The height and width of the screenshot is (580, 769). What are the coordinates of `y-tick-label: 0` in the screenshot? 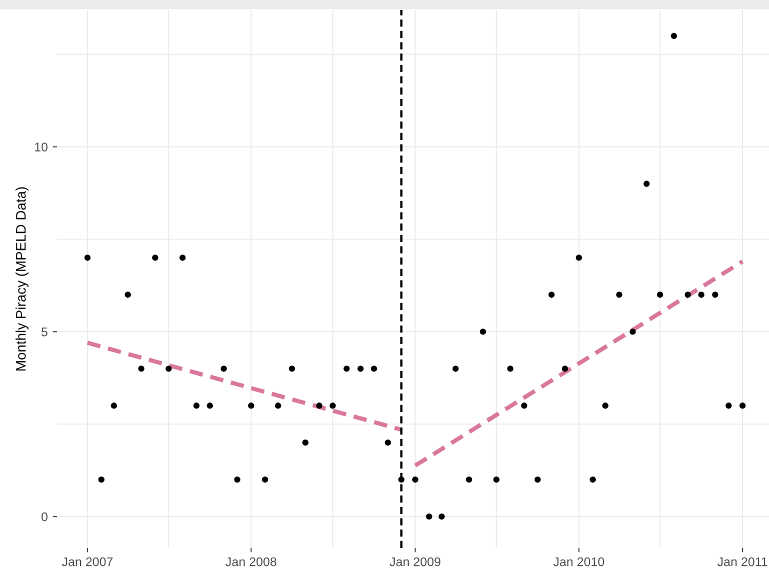 It's located at (45, 517).